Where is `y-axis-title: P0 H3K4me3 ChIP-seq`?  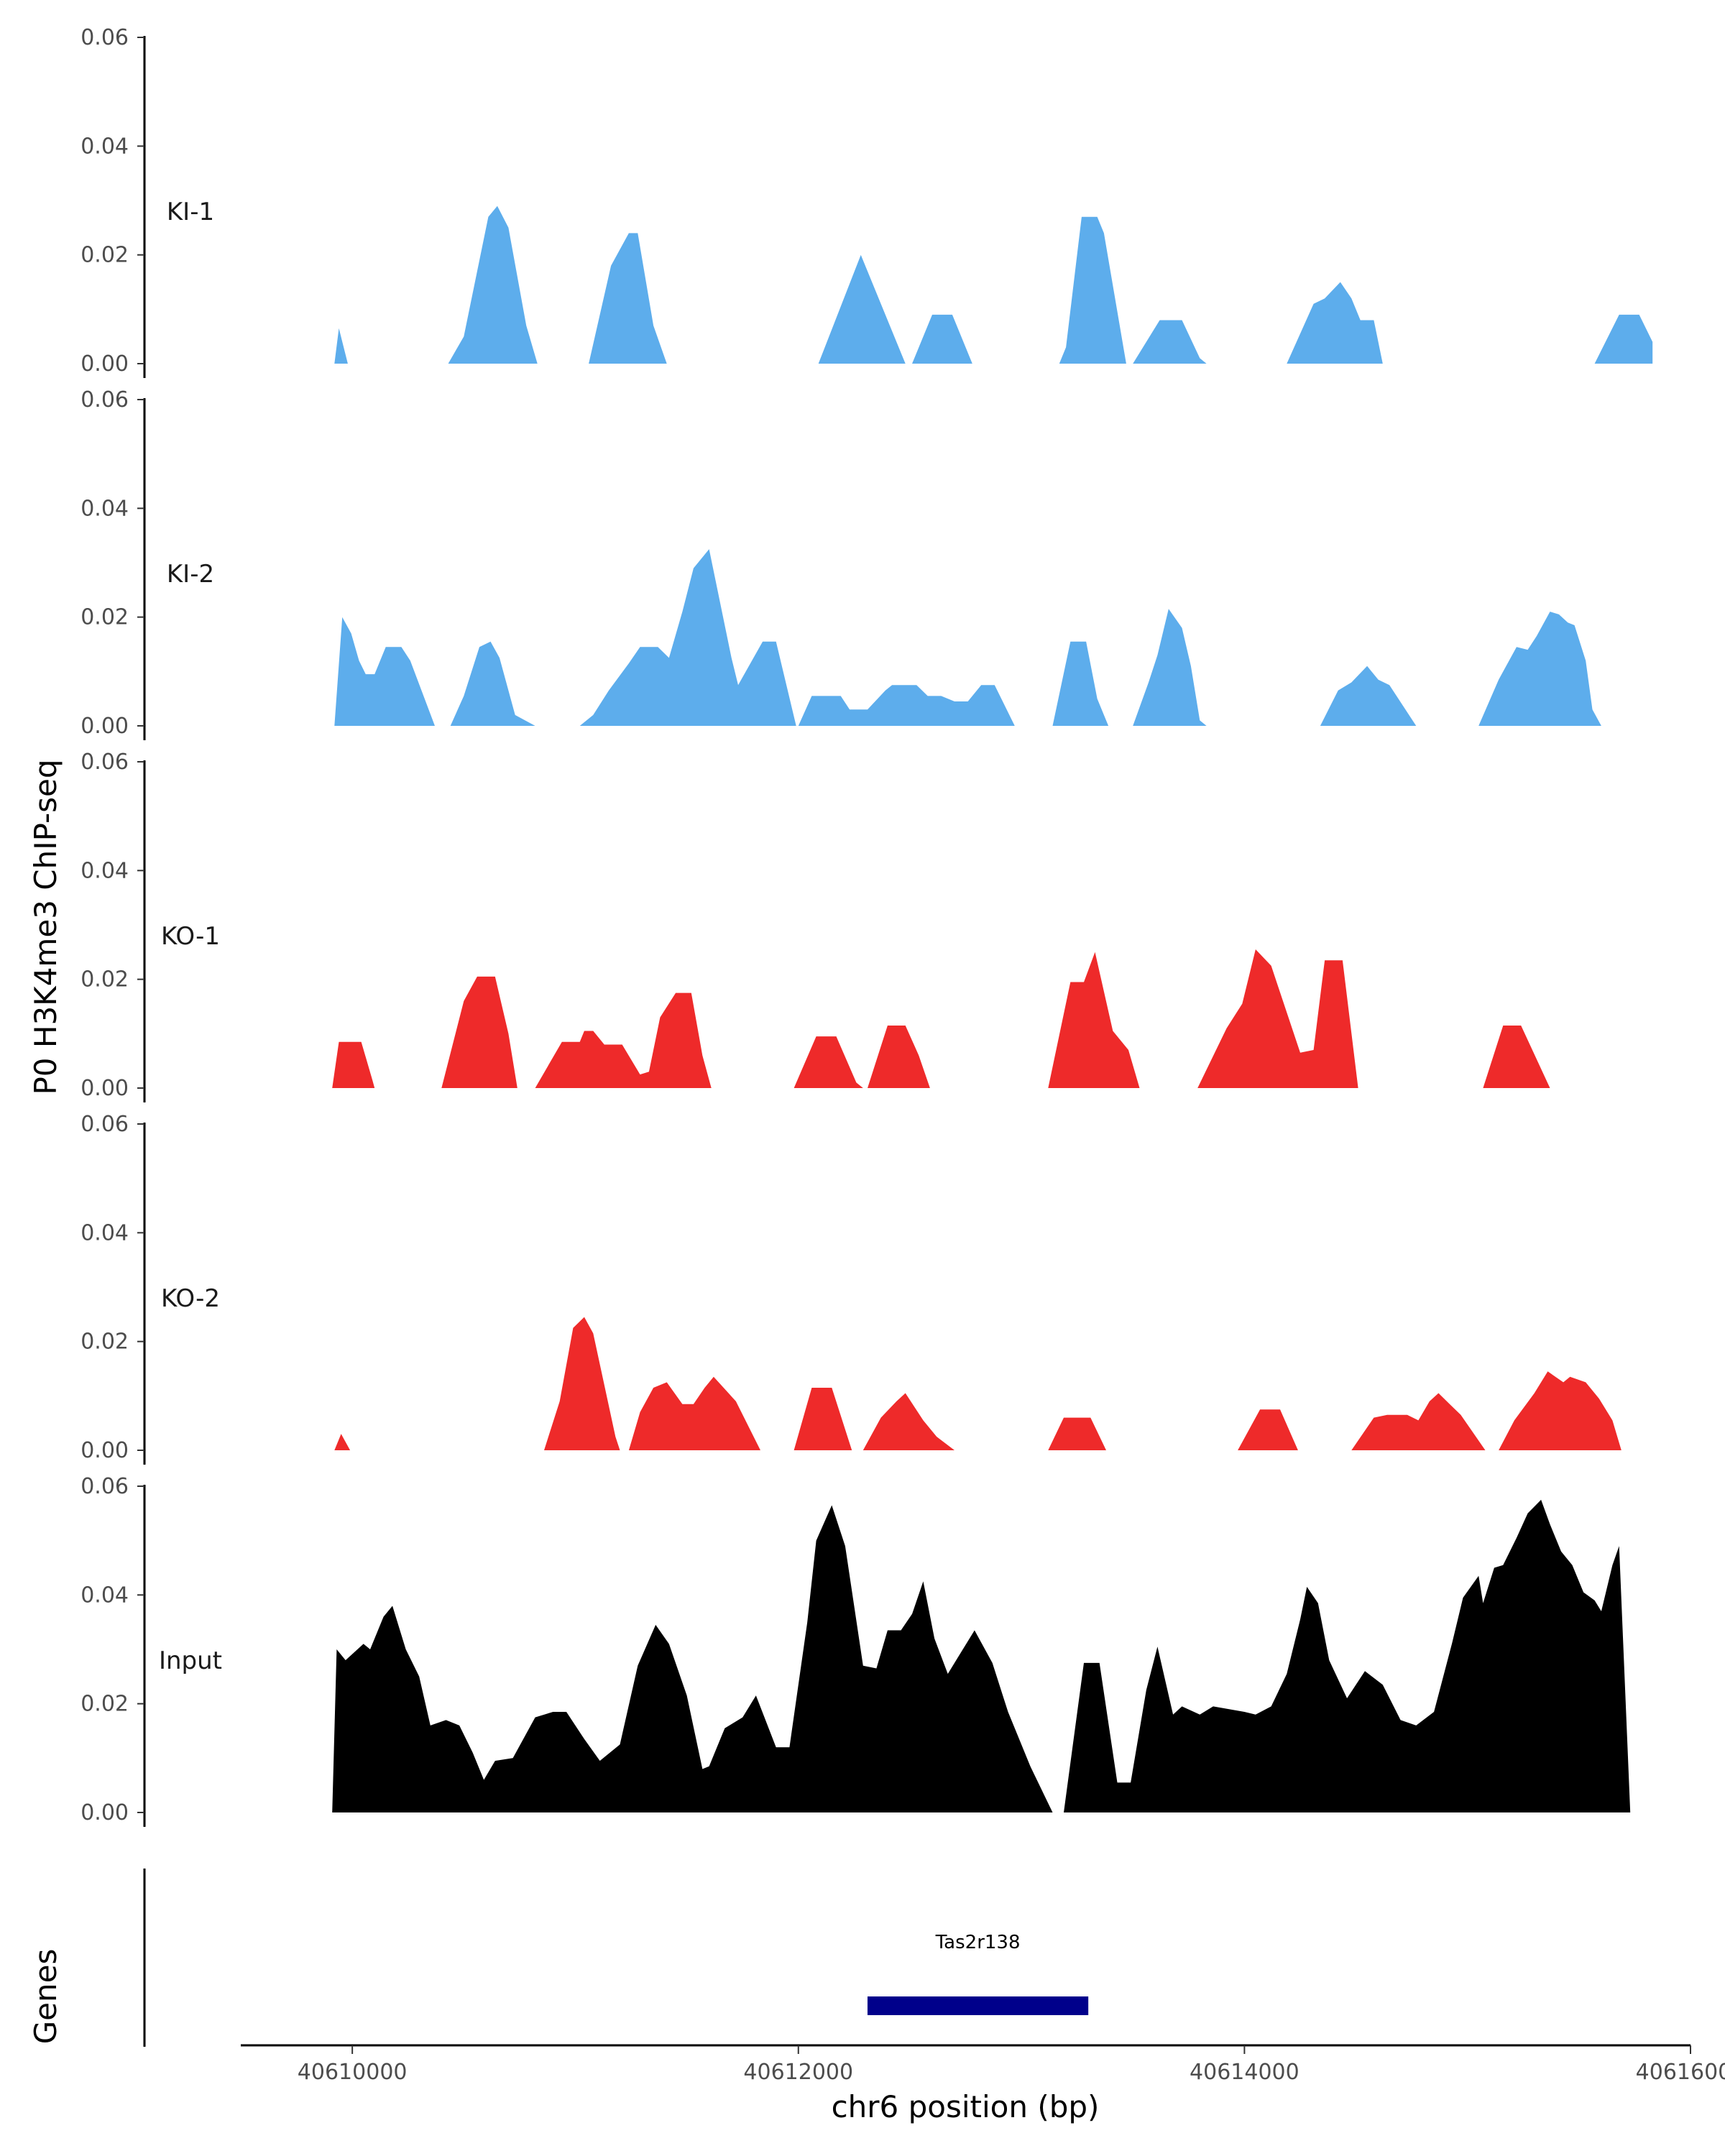
y-axis-title: P0 H3K4me3 ChIP-seq is located at coordinates (45, 927).